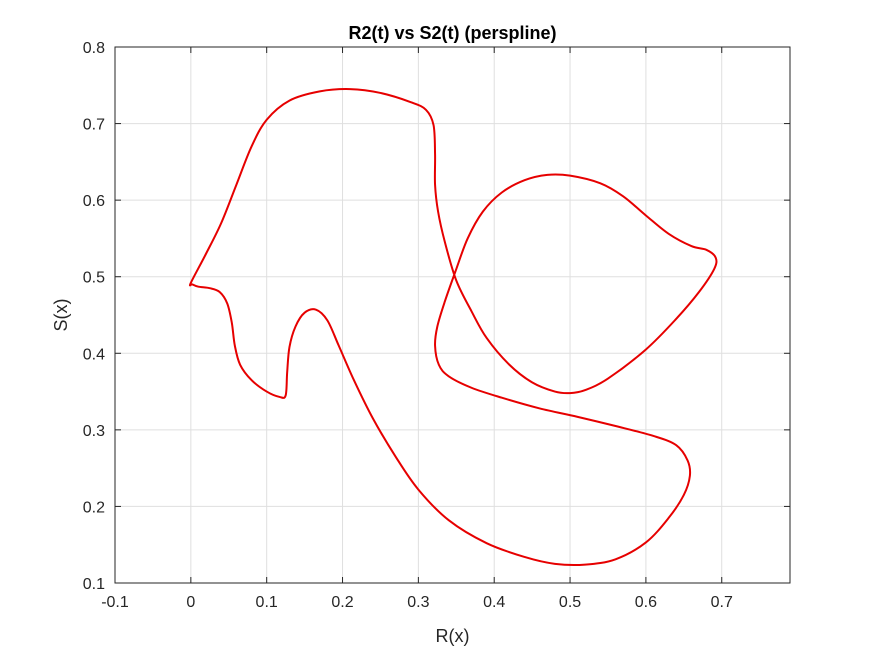 The height and width of the screenshot is (656, 875). I want to click on y-tick-label: 0.2, so click(94, 507).